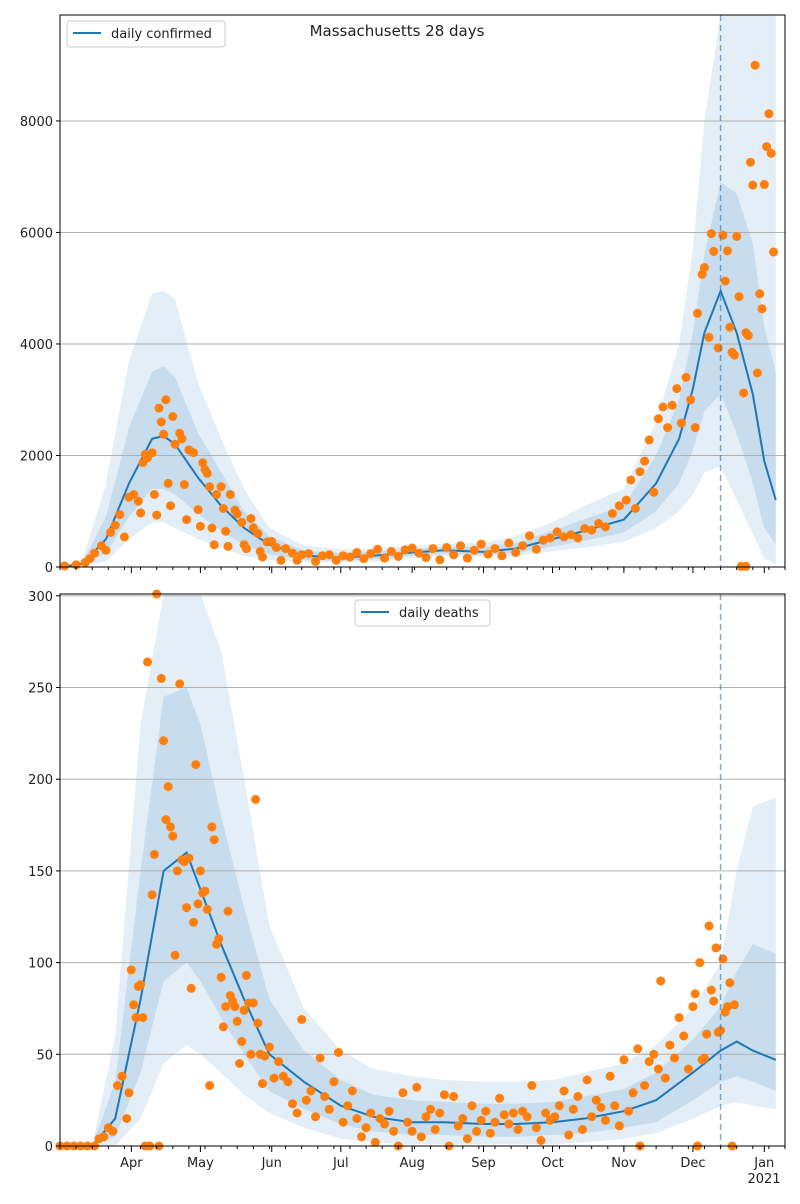 The image size is (800, 1204). What do you see at coordinates (763, 1163) in the screenshot?
I see `deaths-x-tick-label: Jan` at bounding box center [763, 1163].